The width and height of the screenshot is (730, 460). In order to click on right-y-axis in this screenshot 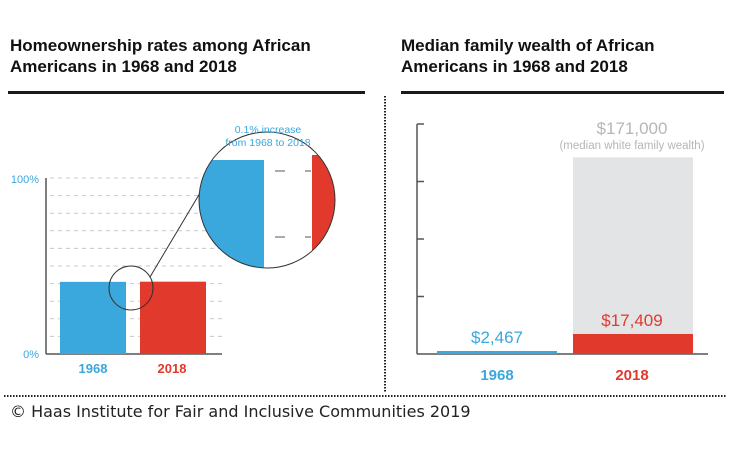, I will do `click(420, 238)`.